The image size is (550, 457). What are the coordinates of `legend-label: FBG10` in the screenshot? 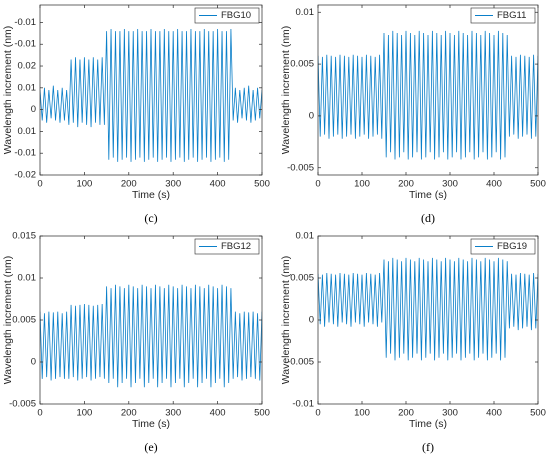 It's located at (236, 15).